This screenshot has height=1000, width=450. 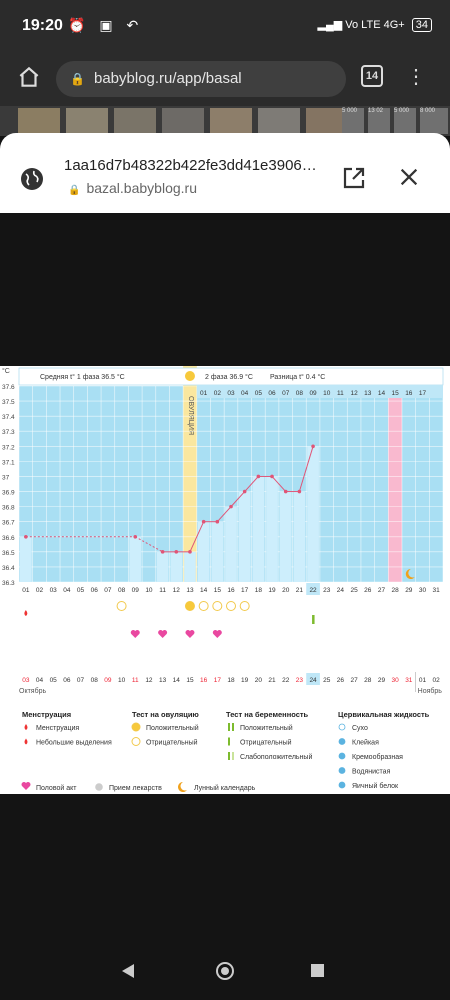 What do you see at coordinates (225, 971) in the screenshot?
I see `home-button-icon` at bounding box center [225, 971].